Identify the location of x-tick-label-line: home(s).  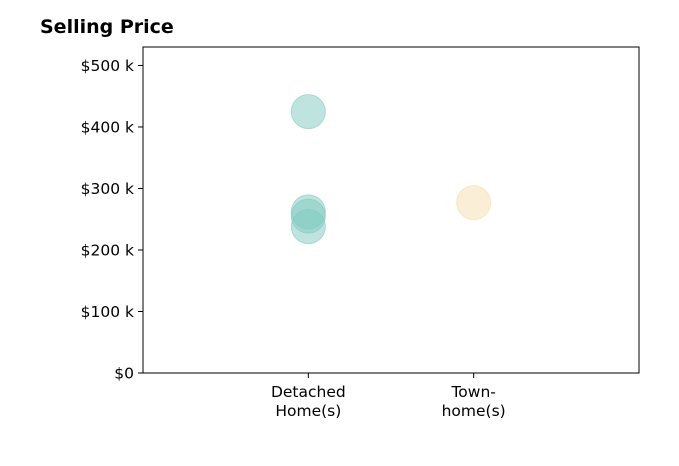
(474, 411).